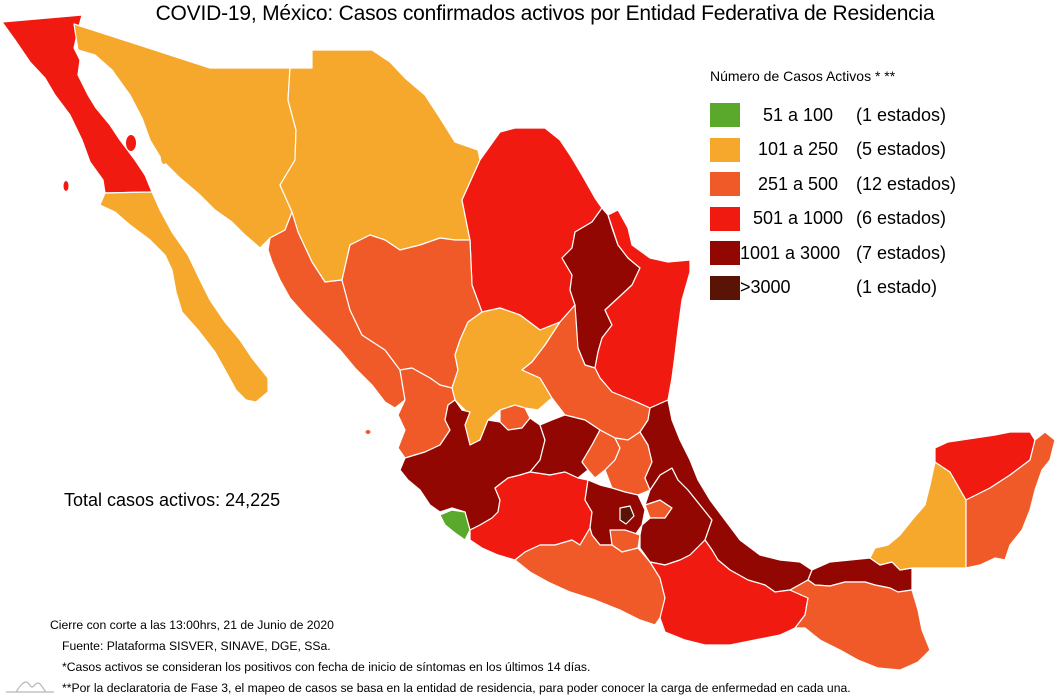 The height and width of the screenshot is (700, 1060). What do you see at coordinates (164, 158) in the screenshot?
I see `island-small` at bounding box center [164, 158].